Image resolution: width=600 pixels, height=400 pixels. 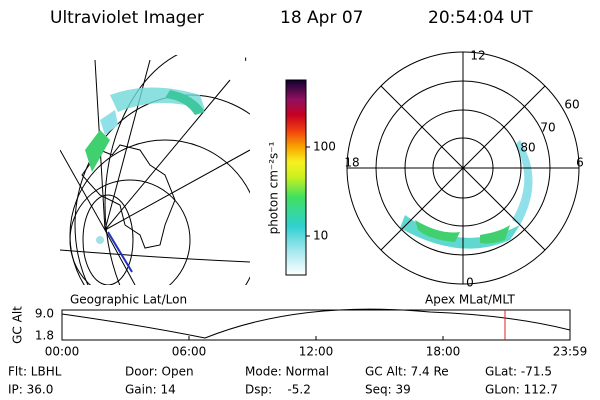 I want to click on axis-label: GC Alt, so click(x=18, y=325).